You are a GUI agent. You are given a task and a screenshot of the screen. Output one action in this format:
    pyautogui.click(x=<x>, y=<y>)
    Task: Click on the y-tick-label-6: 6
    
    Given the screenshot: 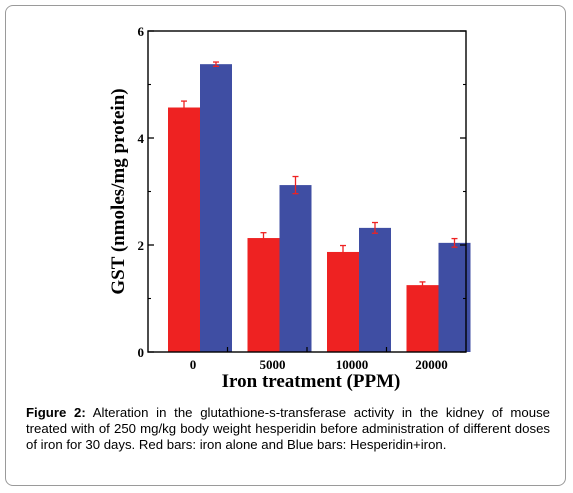 What is the action you would take?
    pyautogui.click(x=141, y=31)
    